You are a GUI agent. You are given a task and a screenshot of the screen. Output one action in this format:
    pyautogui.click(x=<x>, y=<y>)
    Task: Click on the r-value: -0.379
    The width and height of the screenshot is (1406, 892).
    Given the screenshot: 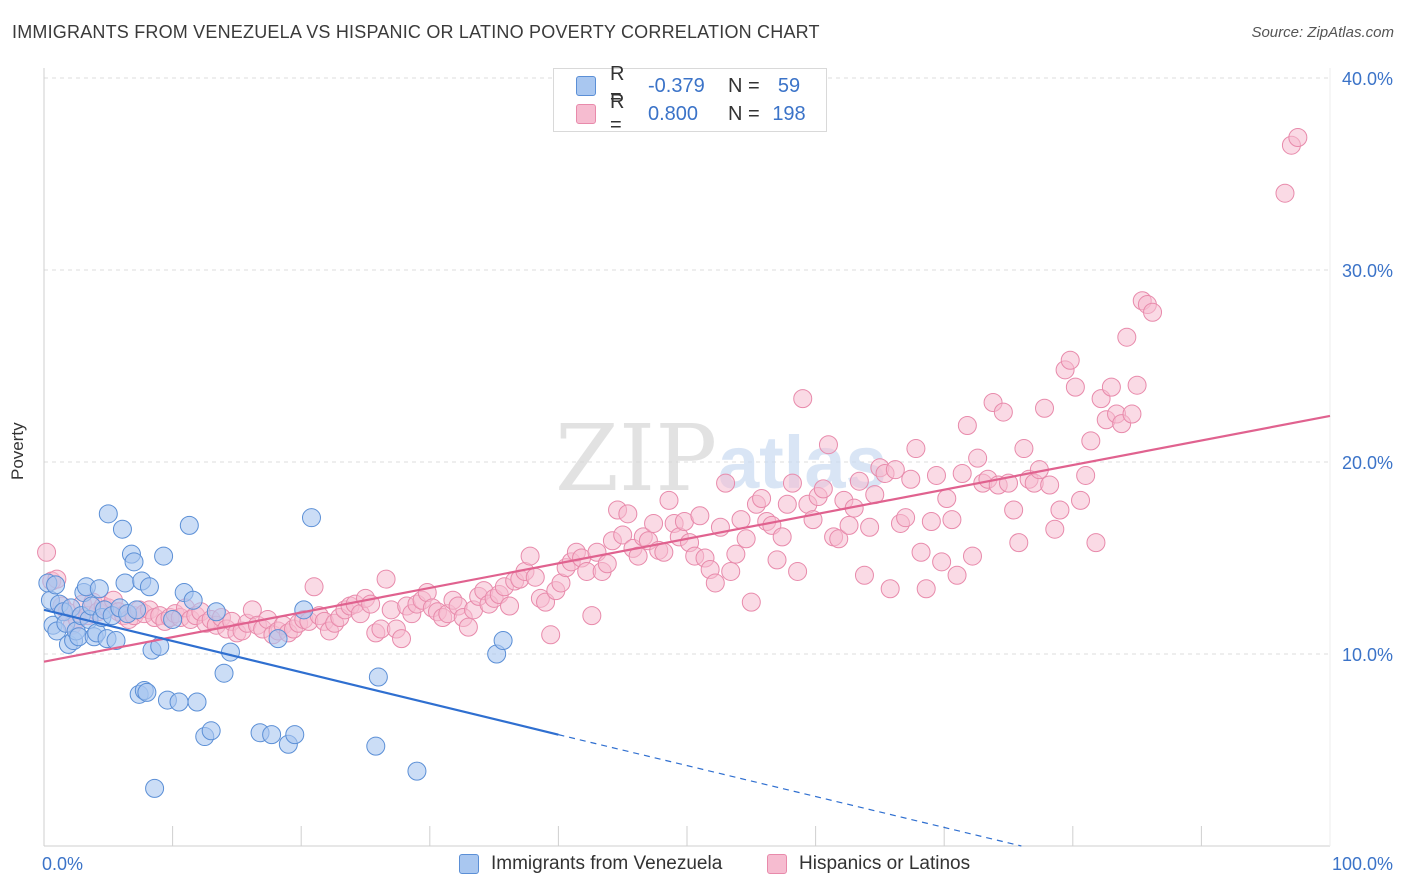 What is the action you would take?
    pyautogui.click(x=676, y=85)
    